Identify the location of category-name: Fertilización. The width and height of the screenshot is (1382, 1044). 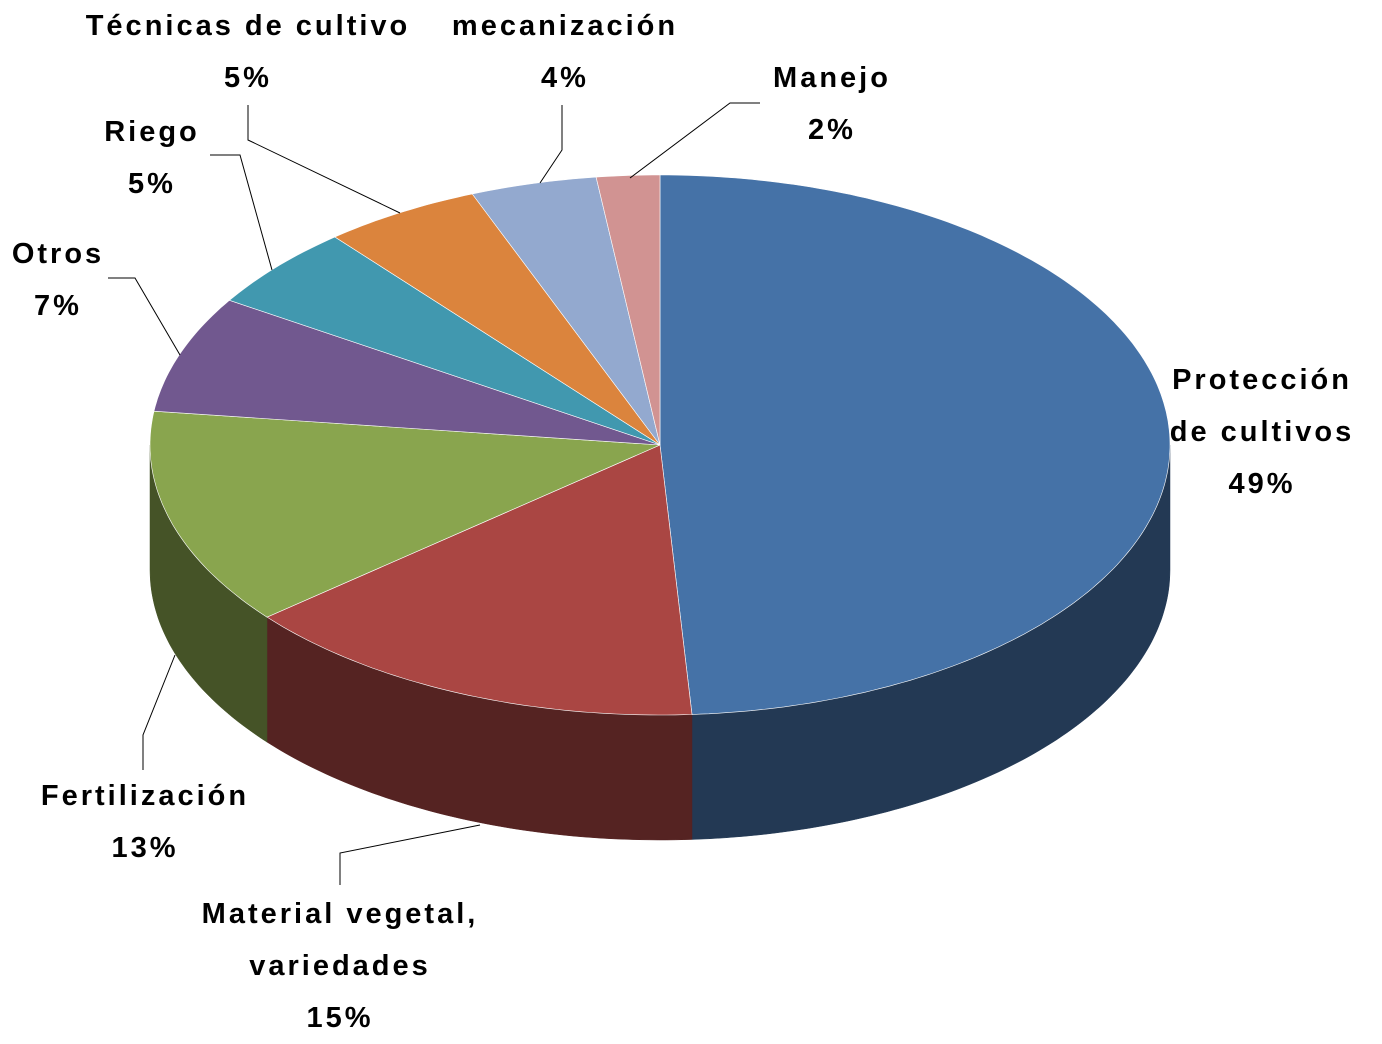
(145, 796).